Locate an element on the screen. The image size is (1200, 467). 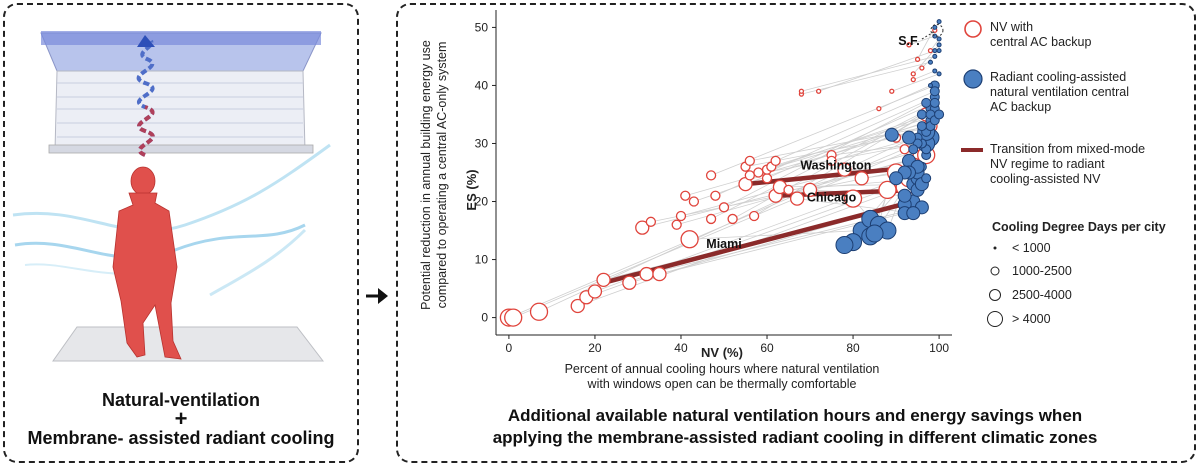
caption-plus: + is located at coordinates (181, 418).